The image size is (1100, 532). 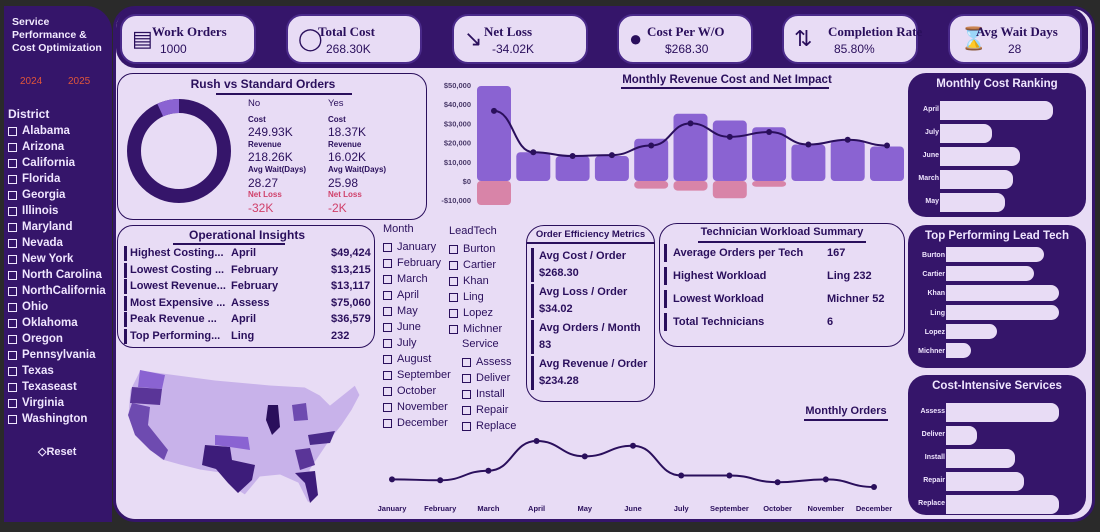 What do you see at coordinates (980, 156) in the screenshot?
I see `bar-june` at bounding box center [980, 156].